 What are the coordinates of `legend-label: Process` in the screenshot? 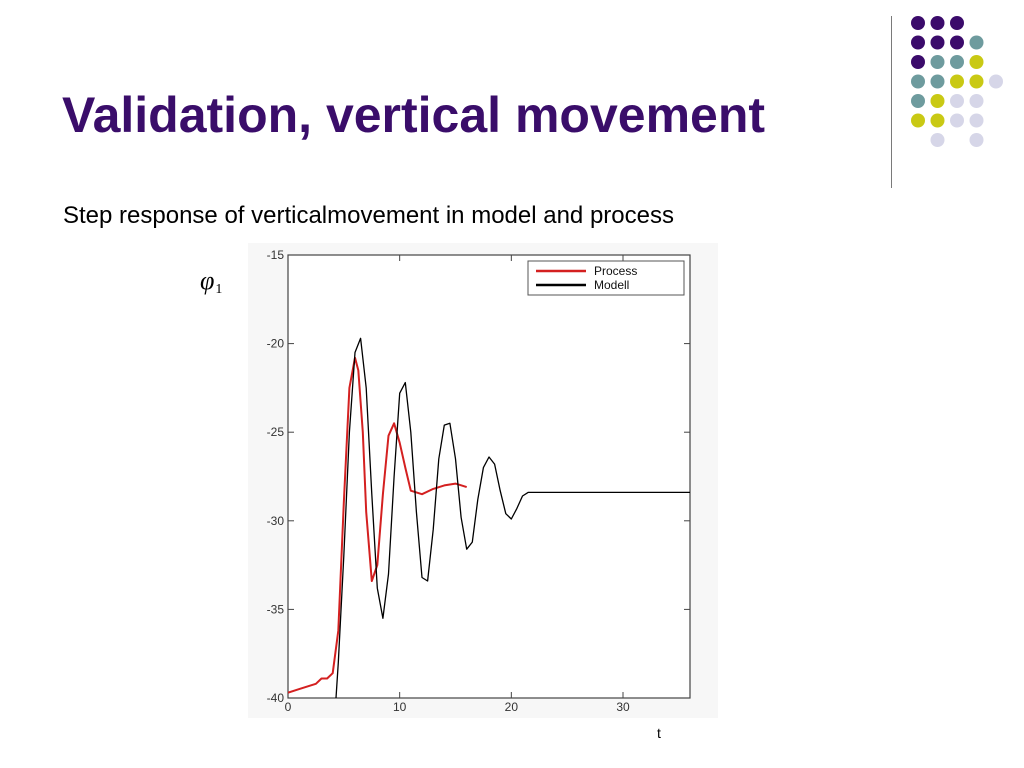 It's located at (615, 271).